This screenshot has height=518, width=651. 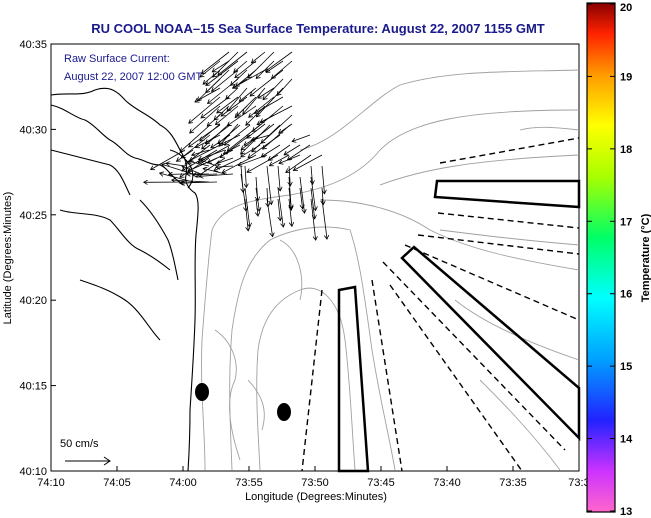 What do you see at coordinates (33, 387) in the screenshot?
I see `y-tick-label: 40:15` at bounding box center [33, 387].